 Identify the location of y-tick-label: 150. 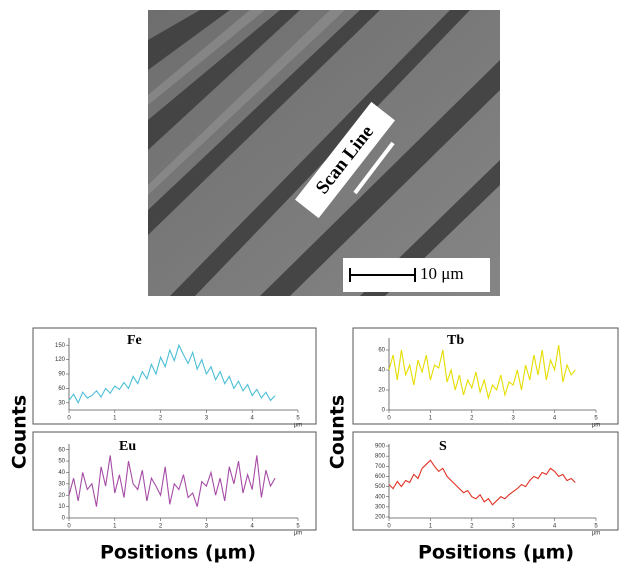
(60, 346).